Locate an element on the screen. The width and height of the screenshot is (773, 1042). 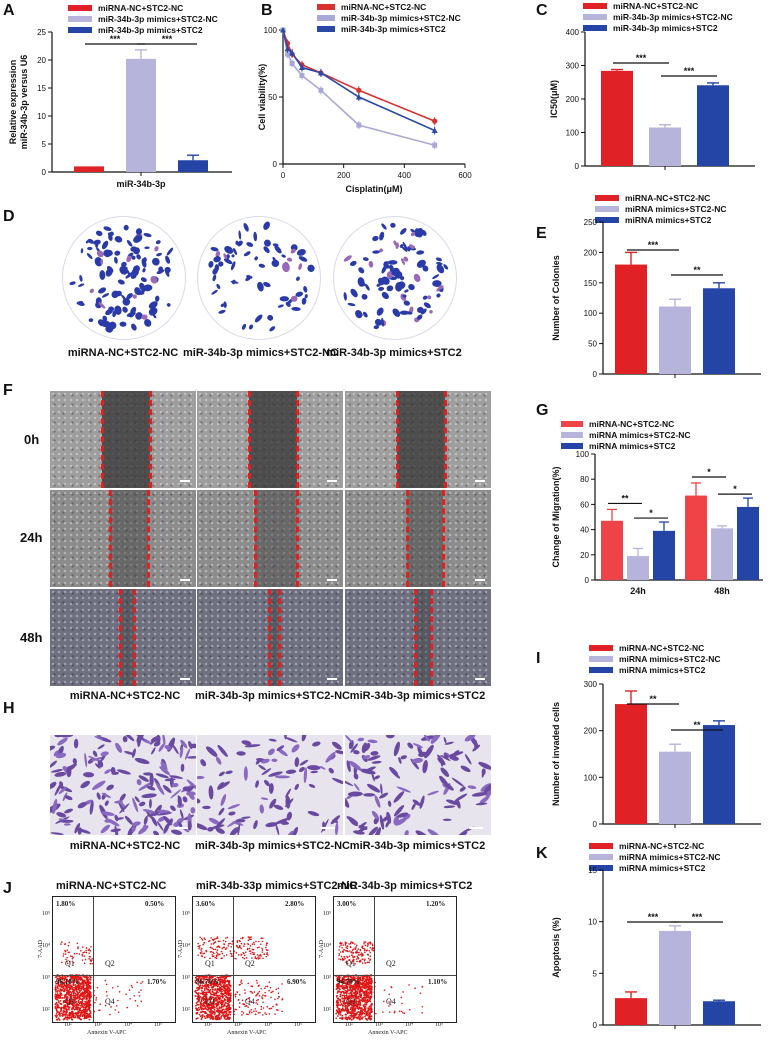
legend-entry: miRNA mimics+STC2 is located at coordinates (632, 446).